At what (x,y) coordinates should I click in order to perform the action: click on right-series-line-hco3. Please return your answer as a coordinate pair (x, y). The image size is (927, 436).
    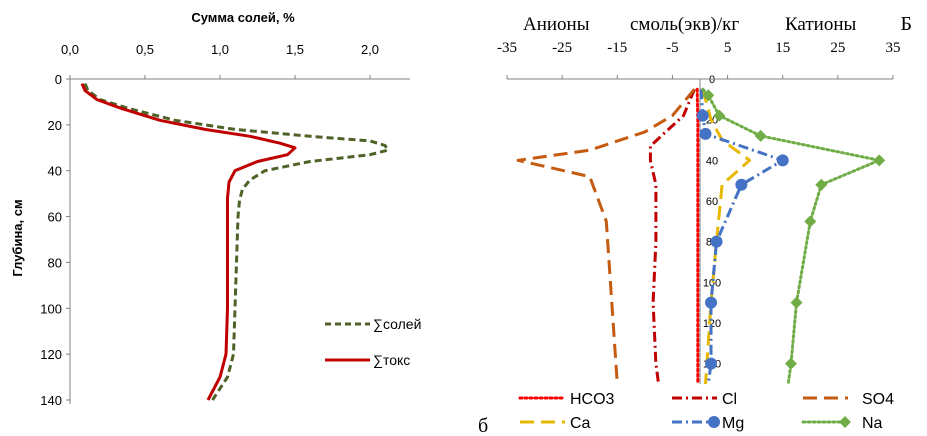
    Looking at the image, I should click on (697, 236).